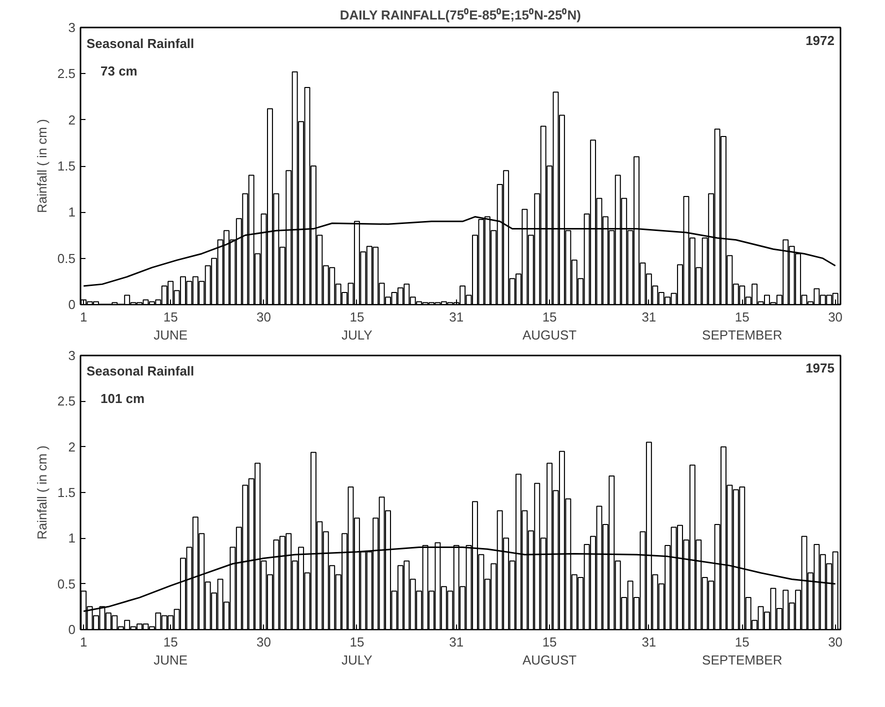 This screenshot has width=885, height=707. I want to click on annotation: 73 cm, so click(119, 71).